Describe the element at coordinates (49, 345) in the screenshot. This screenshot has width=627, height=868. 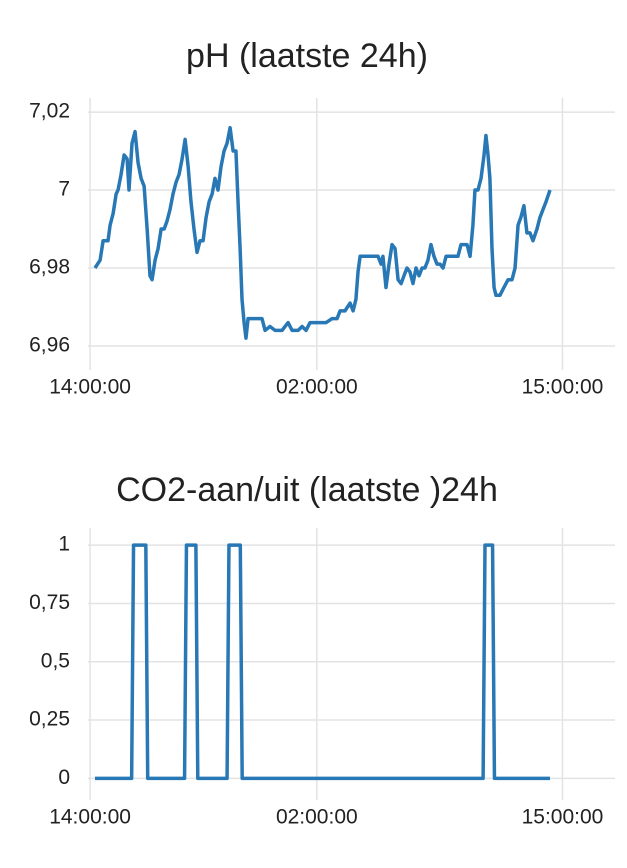
I see `y-tick-label: 6,96` at that location.